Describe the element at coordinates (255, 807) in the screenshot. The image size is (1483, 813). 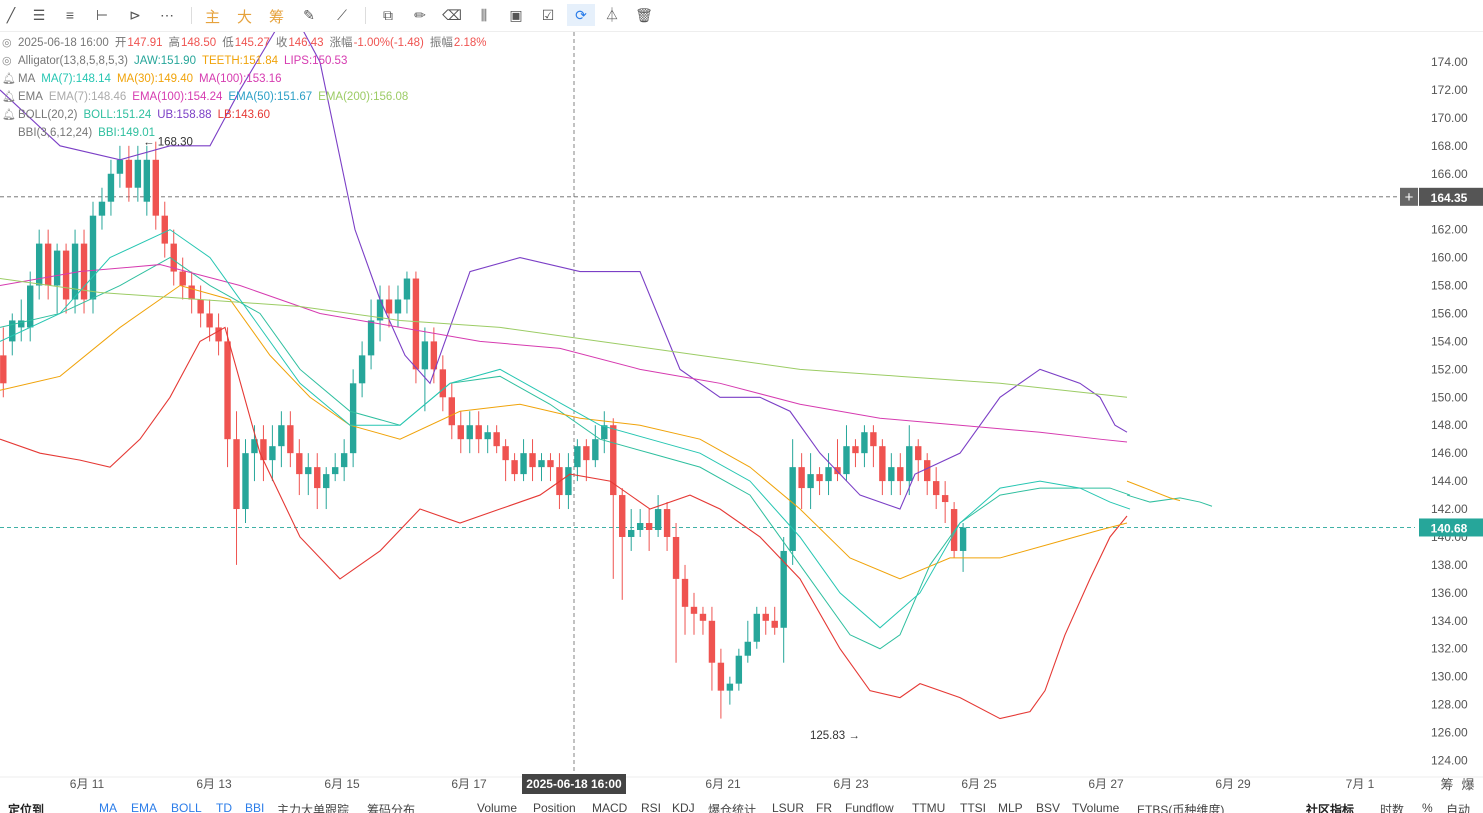
I see `indicator-tab: BBI` at that location.